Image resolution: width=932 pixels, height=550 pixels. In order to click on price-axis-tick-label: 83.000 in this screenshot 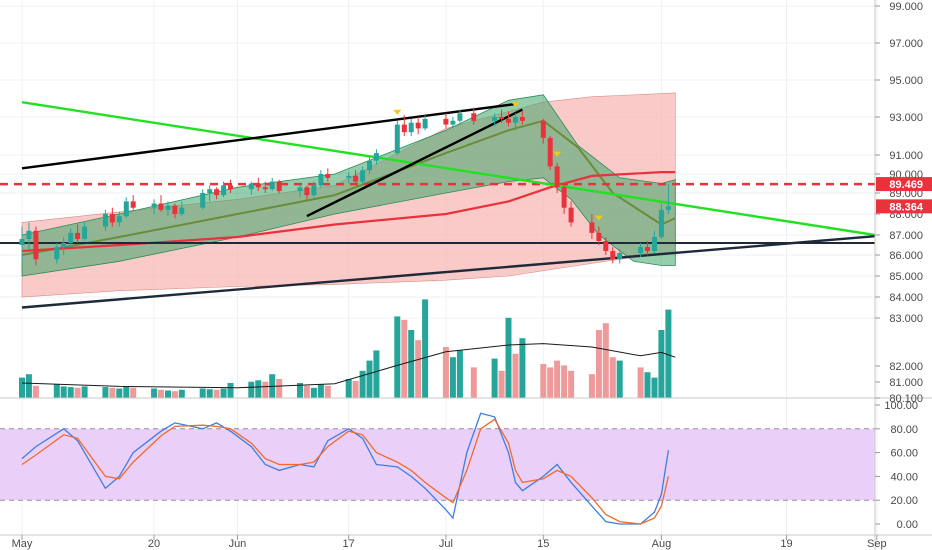, I will do `click(906, 319)`.